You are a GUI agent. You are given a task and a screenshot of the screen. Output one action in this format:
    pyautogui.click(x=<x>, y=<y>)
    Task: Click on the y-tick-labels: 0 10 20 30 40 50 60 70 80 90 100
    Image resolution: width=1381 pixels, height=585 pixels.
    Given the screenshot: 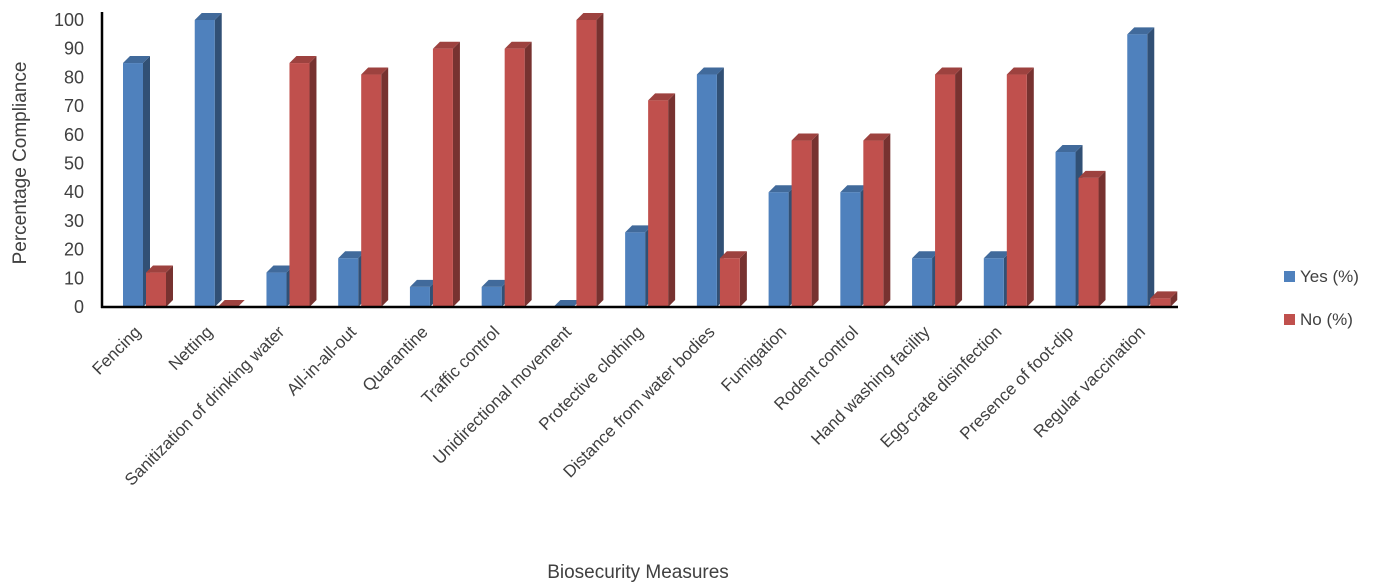 What is the action you would take?
    pyautogui.click(x=69, y=163)
    